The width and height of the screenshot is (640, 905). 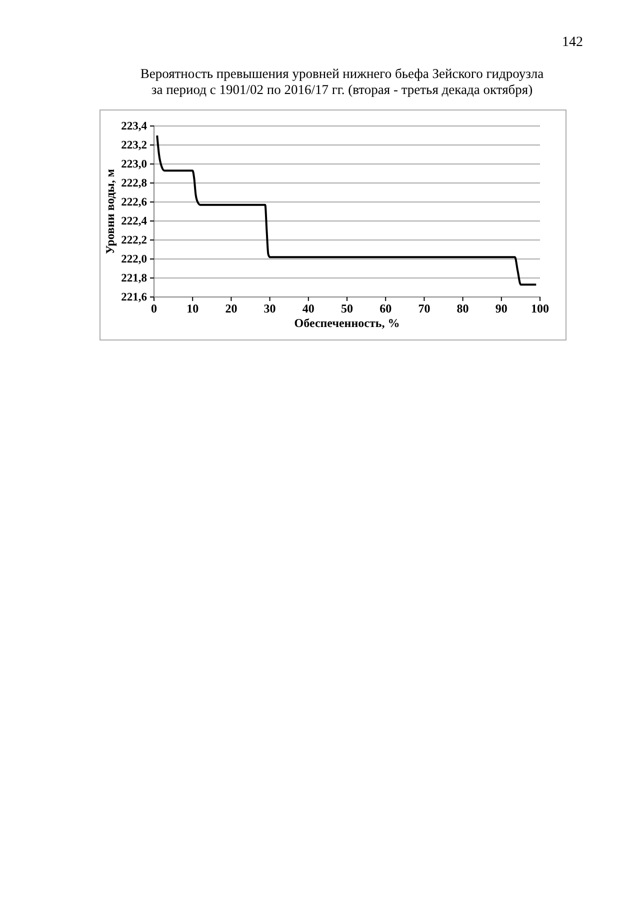 I want to click on y-axis-title: Уровни воды, м, so click(x=110, y=211).